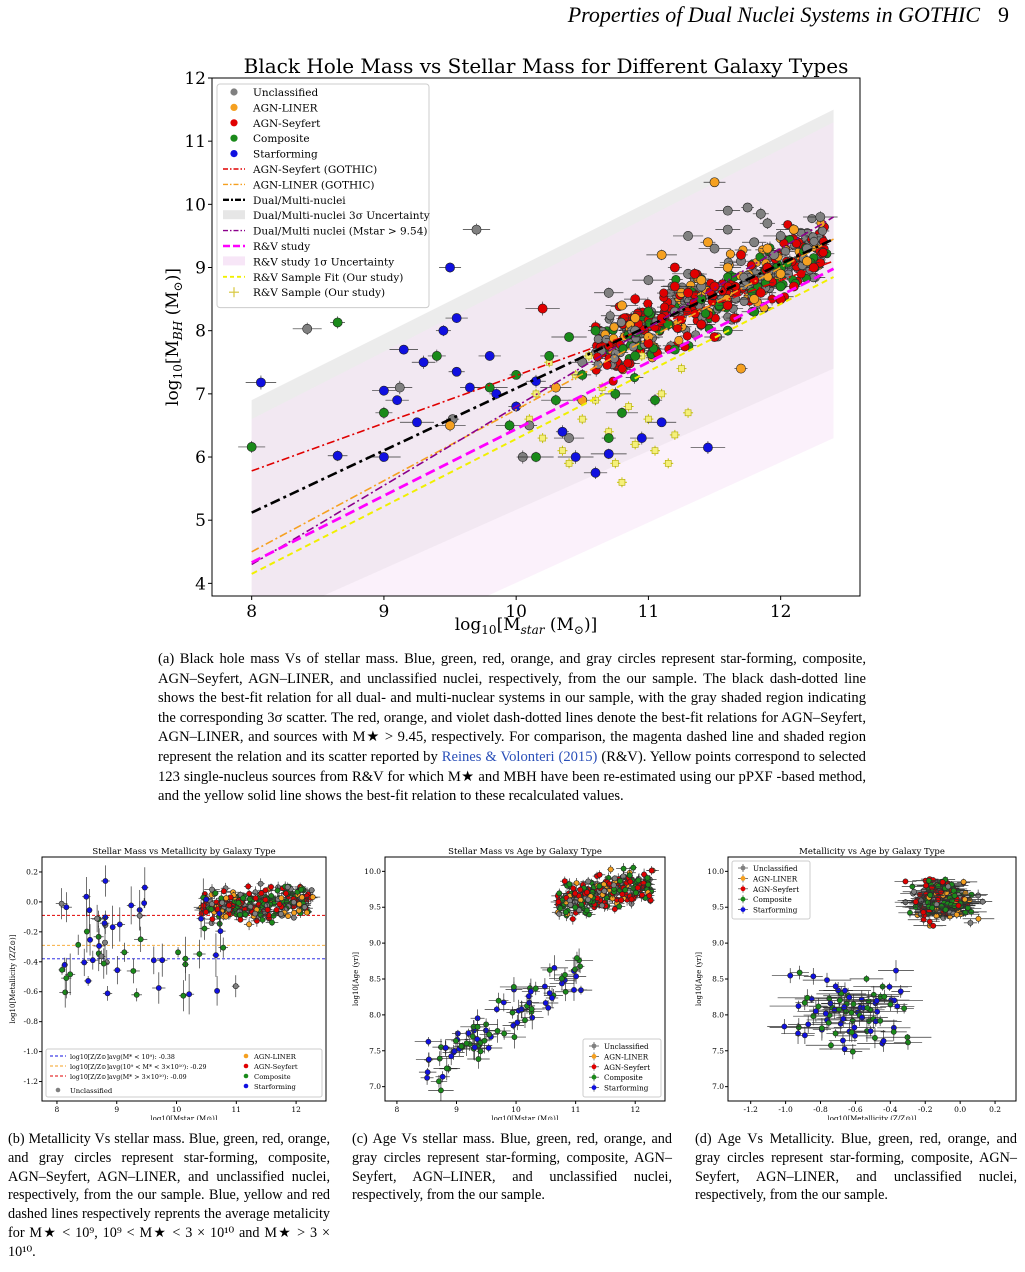  What do you see at coordinates (576, 1109) in the screenshot?
I see `x-tick-label: 11` at bounding box center [576, 1109].